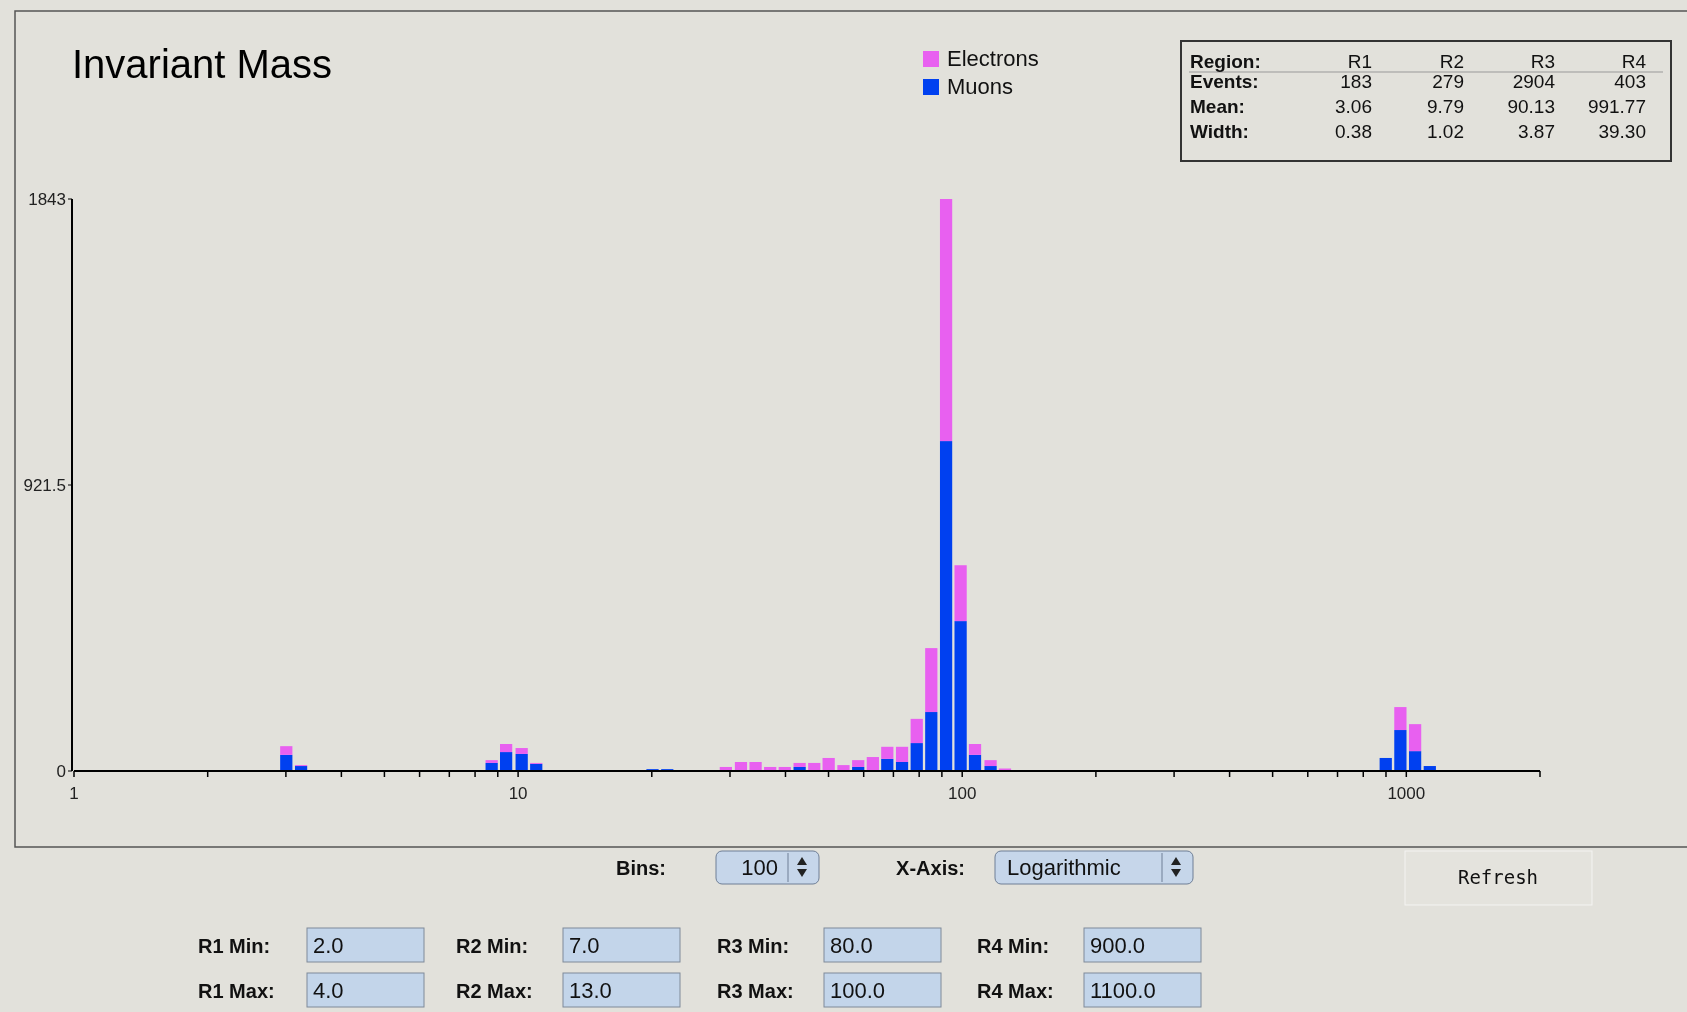 This screenshot has height=1012, width=1687. Describe the element at coordinates (1015, 991) in the screenshot. I see `text: R4 Max:` at that location.